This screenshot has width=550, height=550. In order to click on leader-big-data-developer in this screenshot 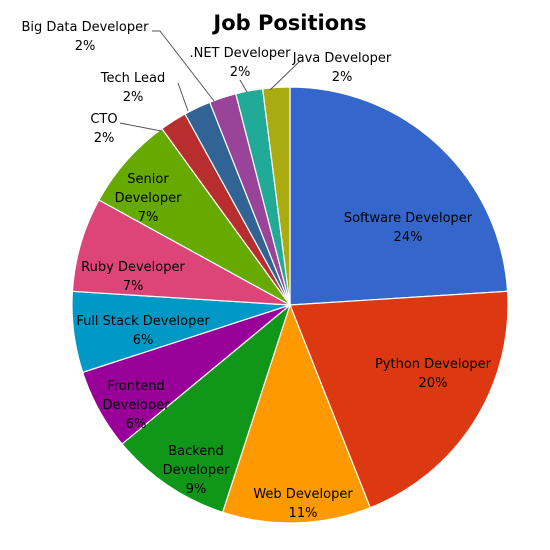, I will do `click(183, 66)`.